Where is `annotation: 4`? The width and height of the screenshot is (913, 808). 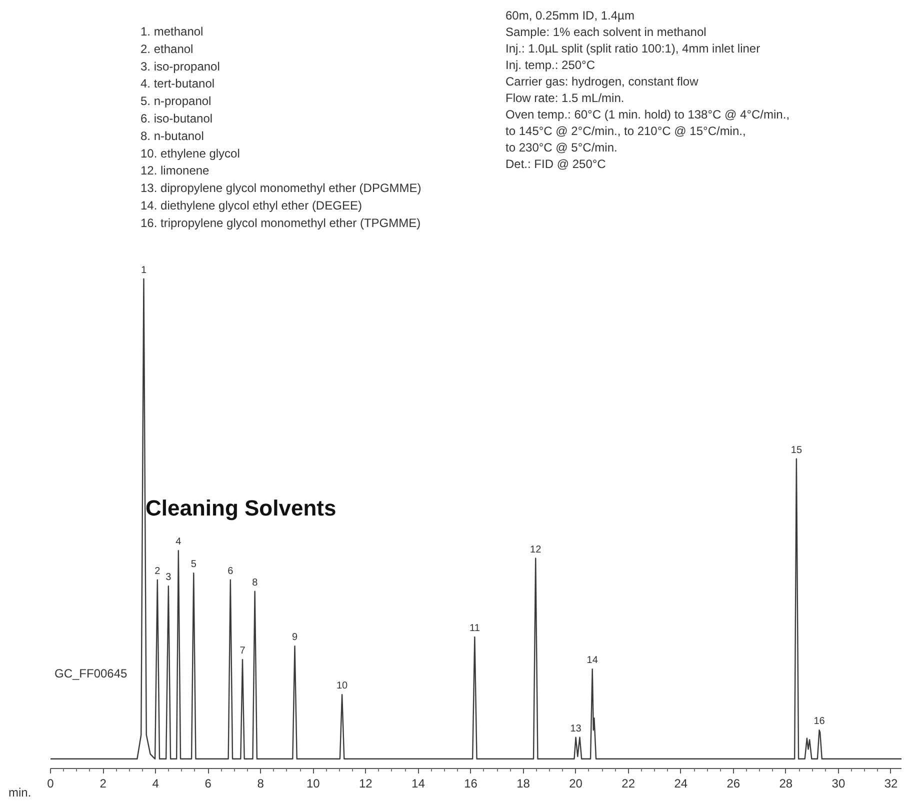
annotation: 4 is located at coordinates (179, 542).